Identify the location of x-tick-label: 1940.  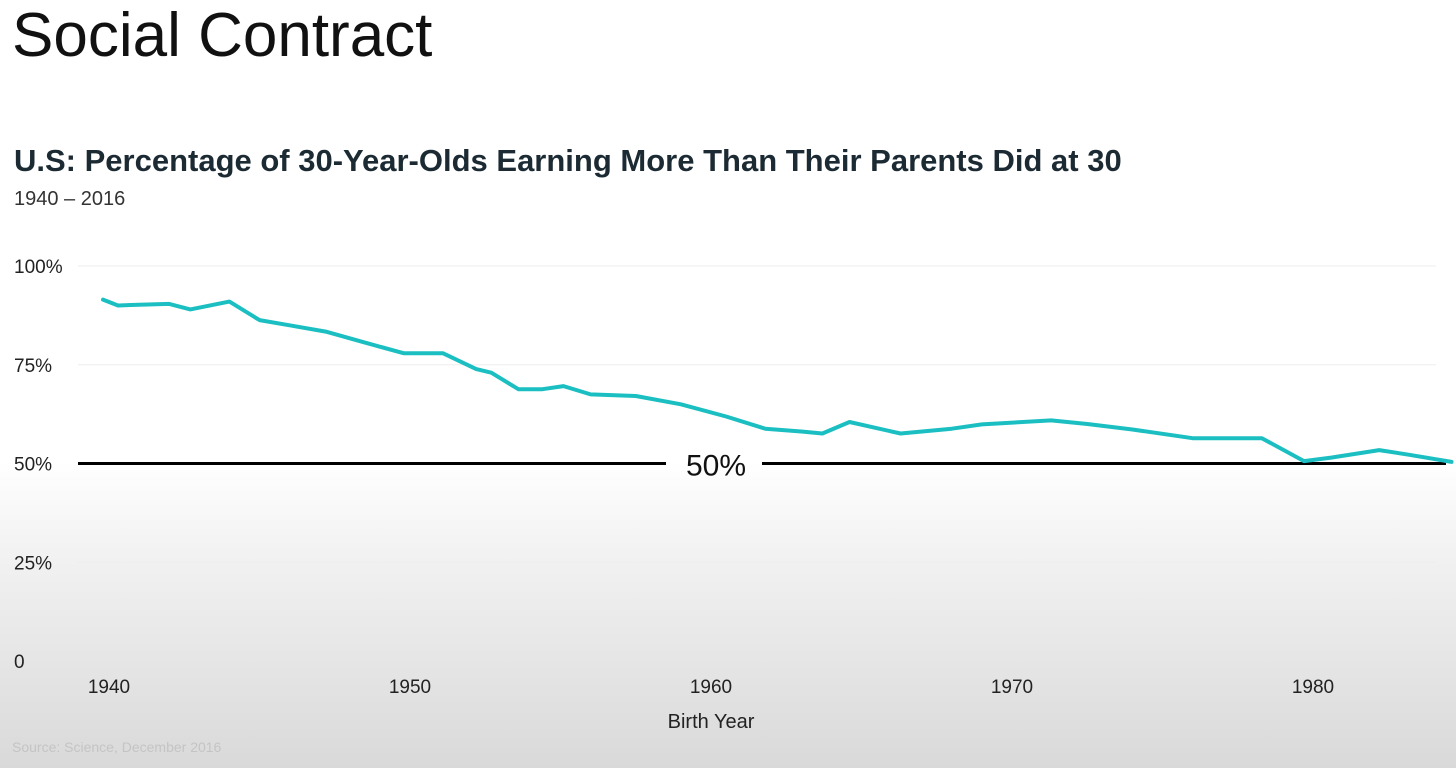
(109, 687).